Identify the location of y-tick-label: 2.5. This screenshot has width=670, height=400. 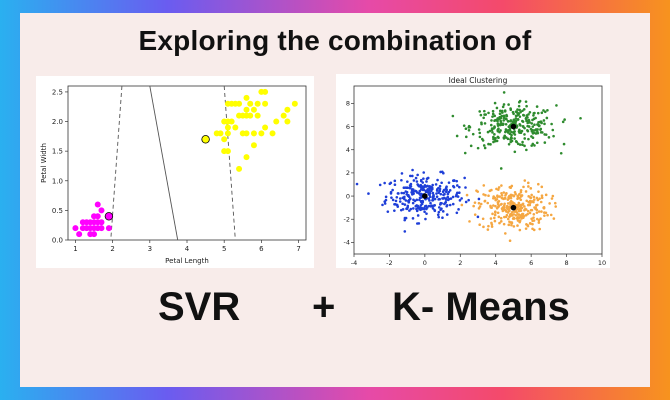
(57, 92).